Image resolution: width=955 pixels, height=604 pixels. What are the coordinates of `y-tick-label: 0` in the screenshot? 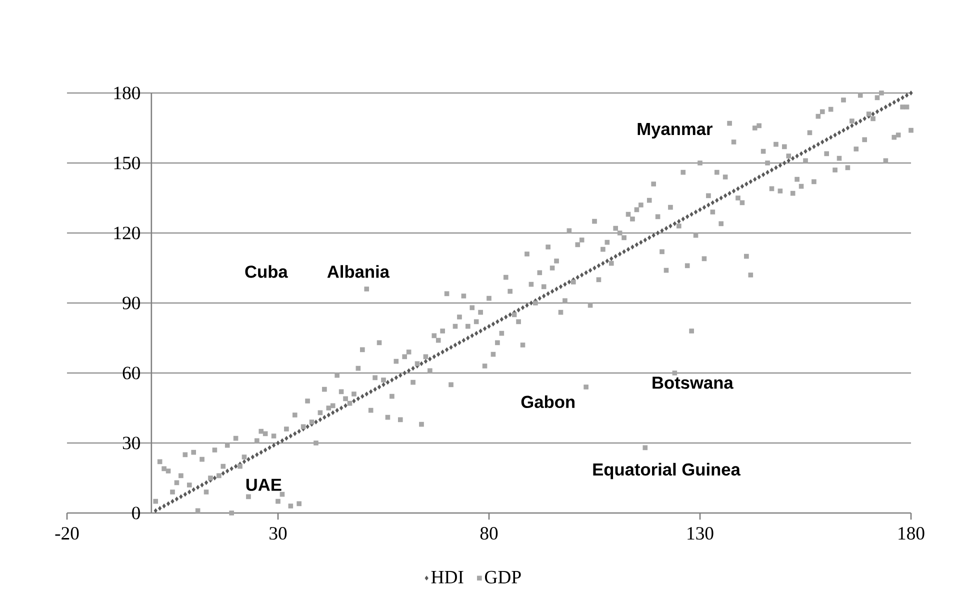 It's located at (136, 513).